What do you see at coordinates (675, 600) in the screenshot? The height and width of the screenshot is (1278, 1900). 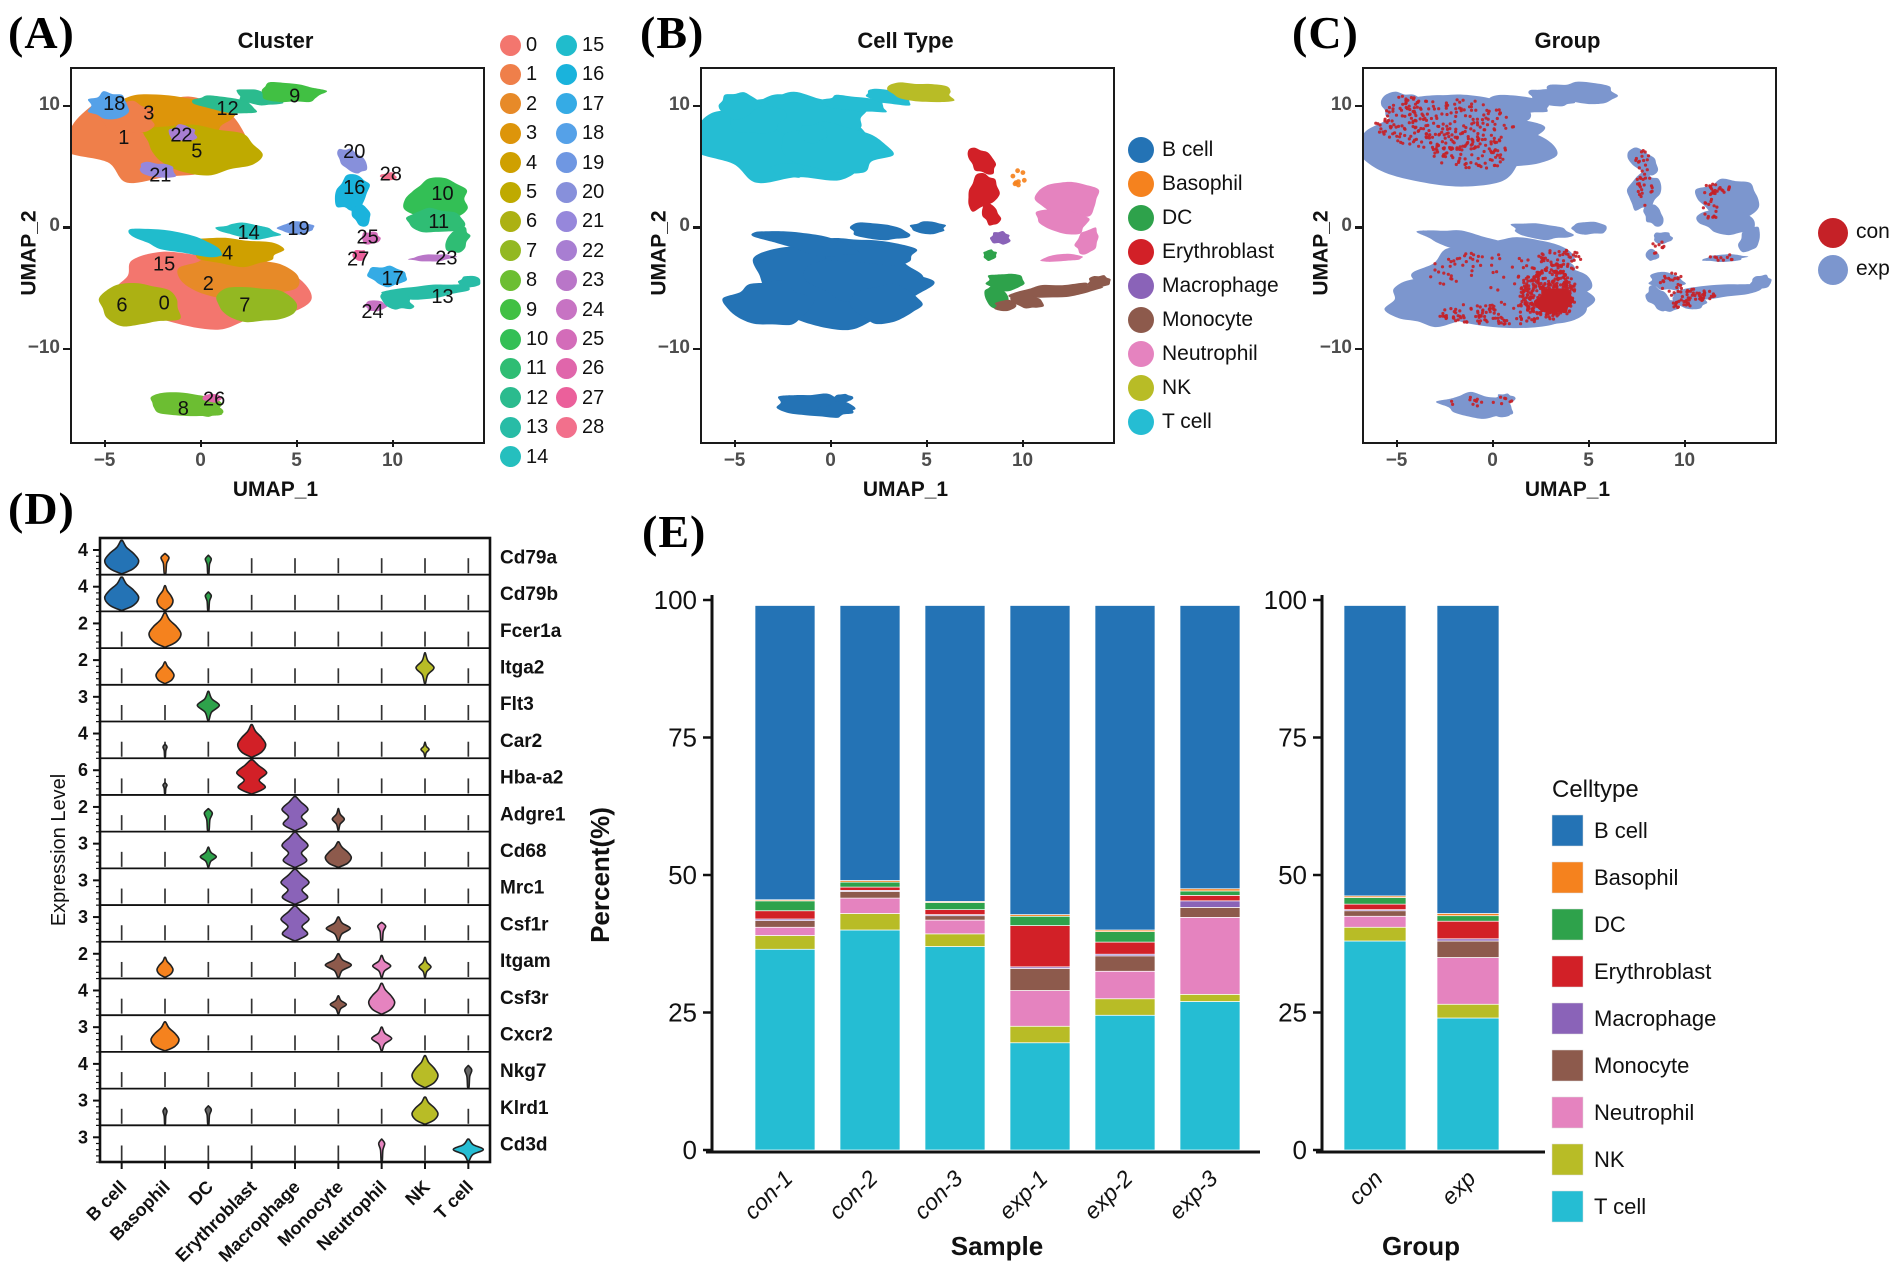 I see `percent-tick-label: 100` at bounding box center [675, 600].